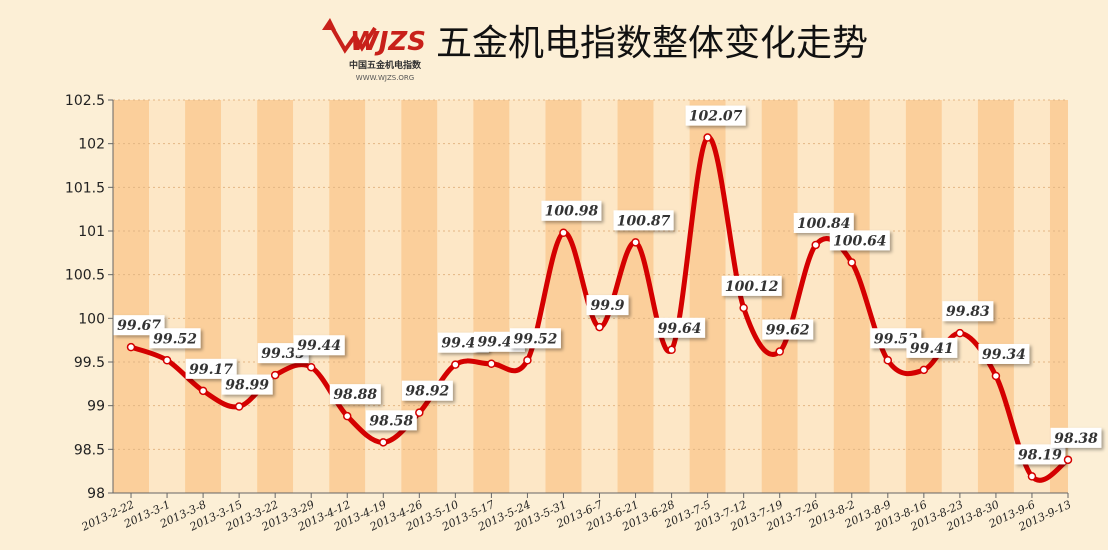 This screenshot has width=1108, height=550. Describe the element at coordinates (96, 494) in the screenshot. I see `y-tick-label: 98` at that location.